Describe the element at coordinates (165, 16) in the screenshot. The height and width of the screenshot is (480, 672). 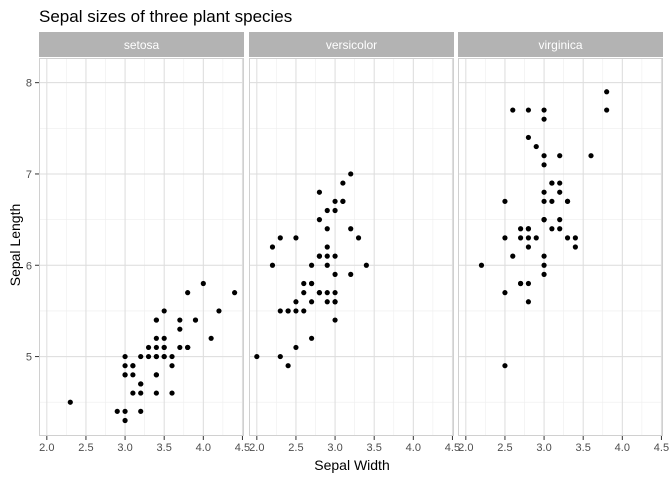
I see `chart-title: Sepal sizes of three plant species` at that location.